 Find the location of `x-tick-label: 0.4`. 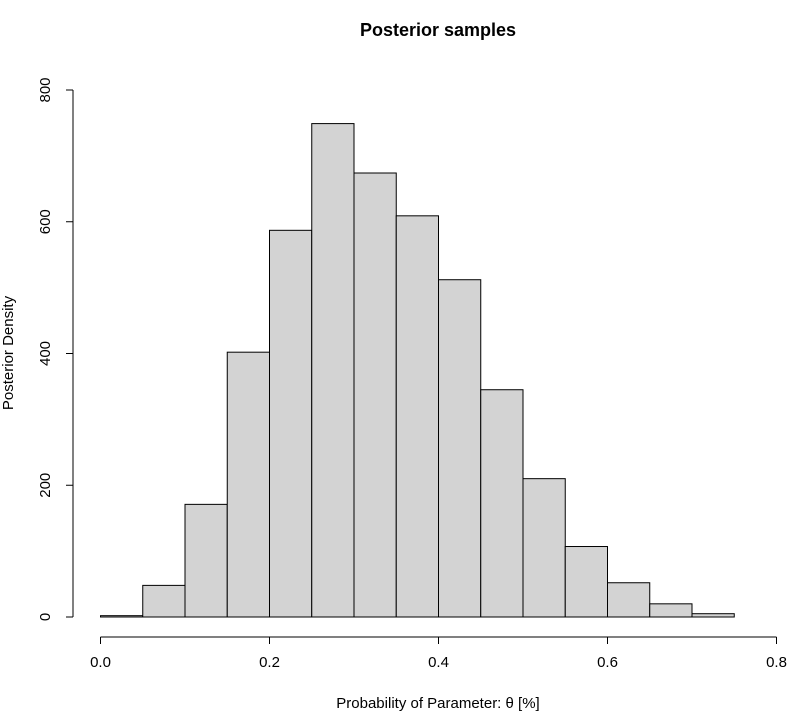

x-tick-label: 0.4 is located at coordinates (438, 662).